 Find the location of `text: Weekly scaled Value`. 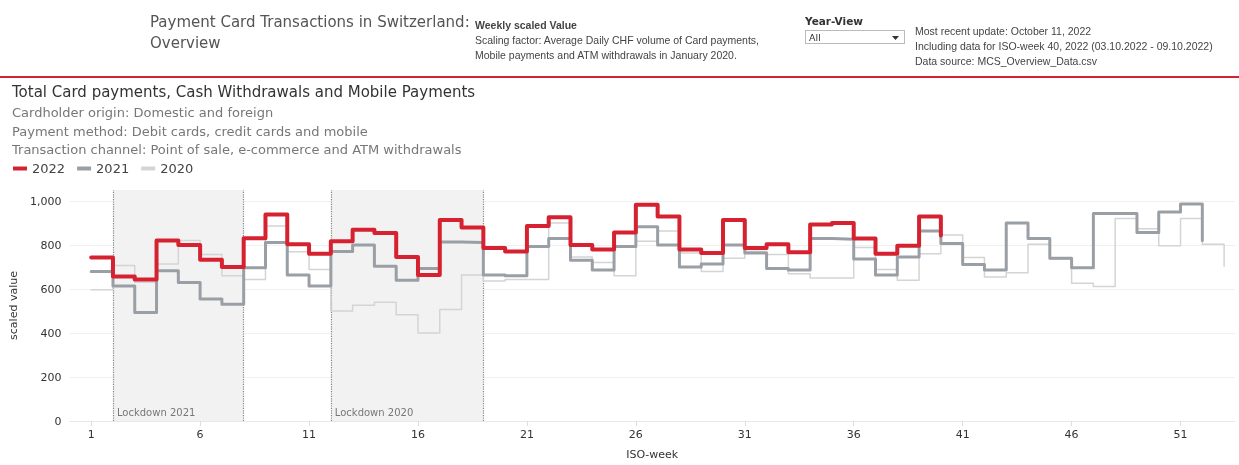

text: Weekly scaled Value is located at coordinates (526, 25).